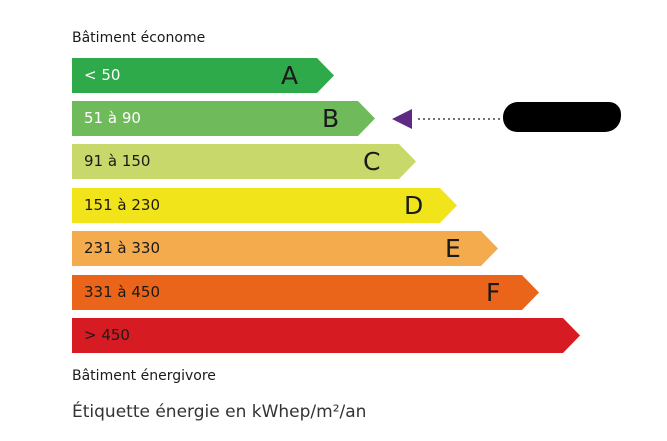 Image resolution: width=667 pixels, height=441 pixels. Describe the element at coordinates (244, 161) in the screenshot. I see `energy-class-bar-c: 91 à 150 C` at that location.